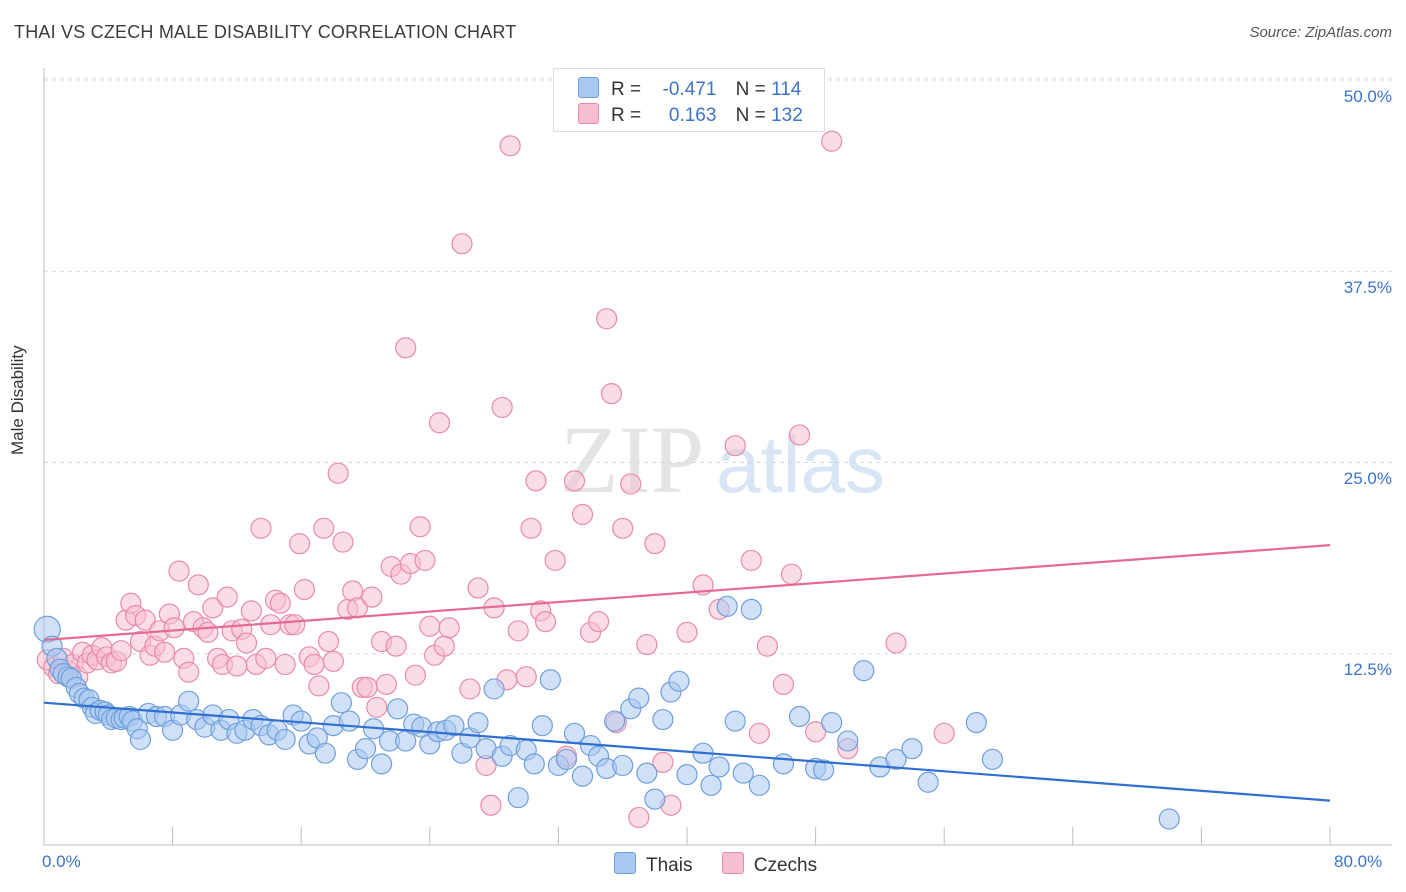 Image resolution: width=1406 pixels, height=892 pixels. Describe the element at coordinates (669, 865) in the screenshot. I see `legend-label-thais: Thais` at that location.